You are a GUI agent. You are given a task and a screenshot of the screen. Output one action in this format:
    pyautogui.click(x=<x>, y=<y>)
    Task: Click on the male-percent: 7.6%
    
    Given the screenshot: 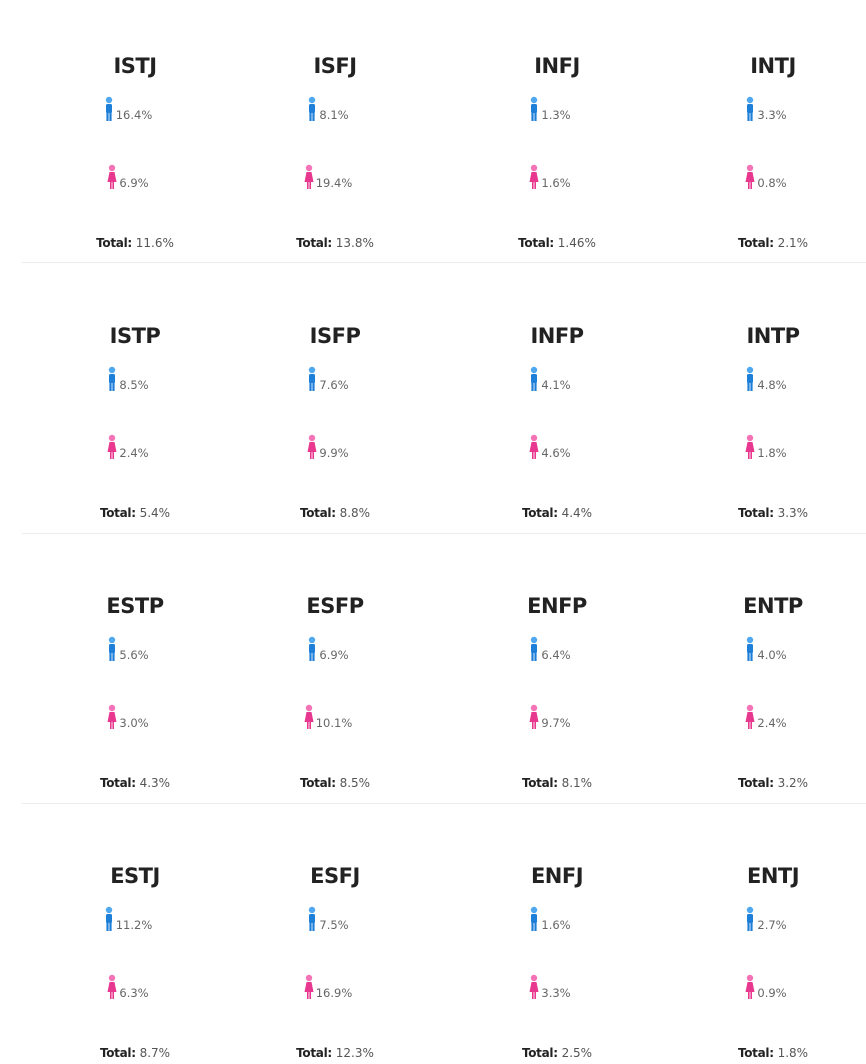 What is the action you would take?
    pyautogui.click(x=334, y=385)
    